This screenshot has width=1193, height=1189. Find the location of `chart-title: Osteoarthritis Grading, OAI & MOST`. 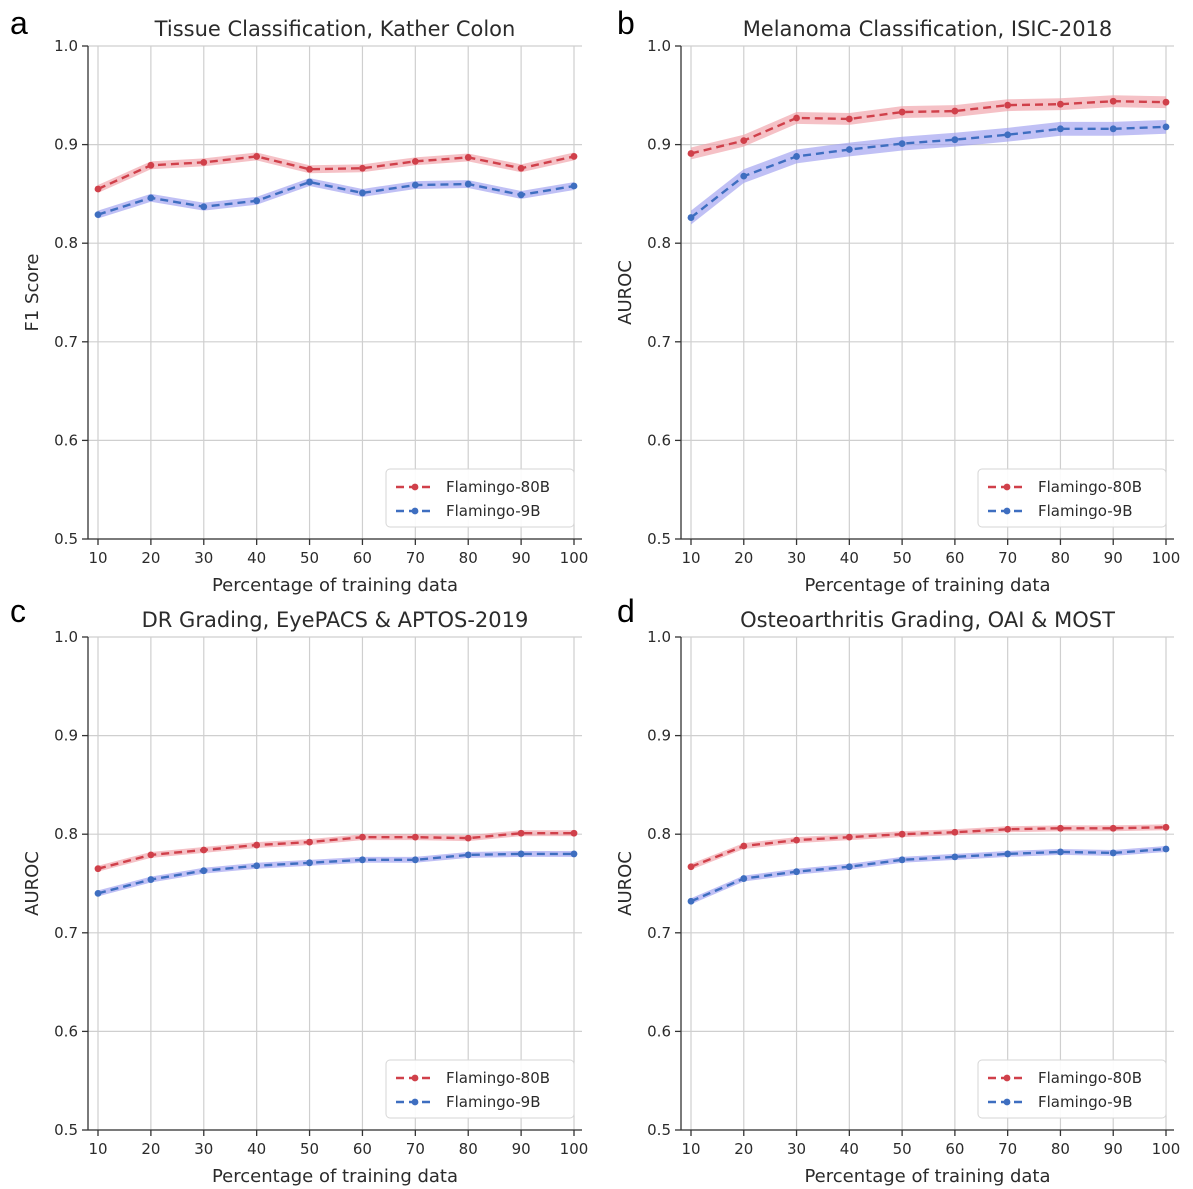

chart-title: Osteoarthritis Grading, OAI & MOST is located at coordinates (927, 620).